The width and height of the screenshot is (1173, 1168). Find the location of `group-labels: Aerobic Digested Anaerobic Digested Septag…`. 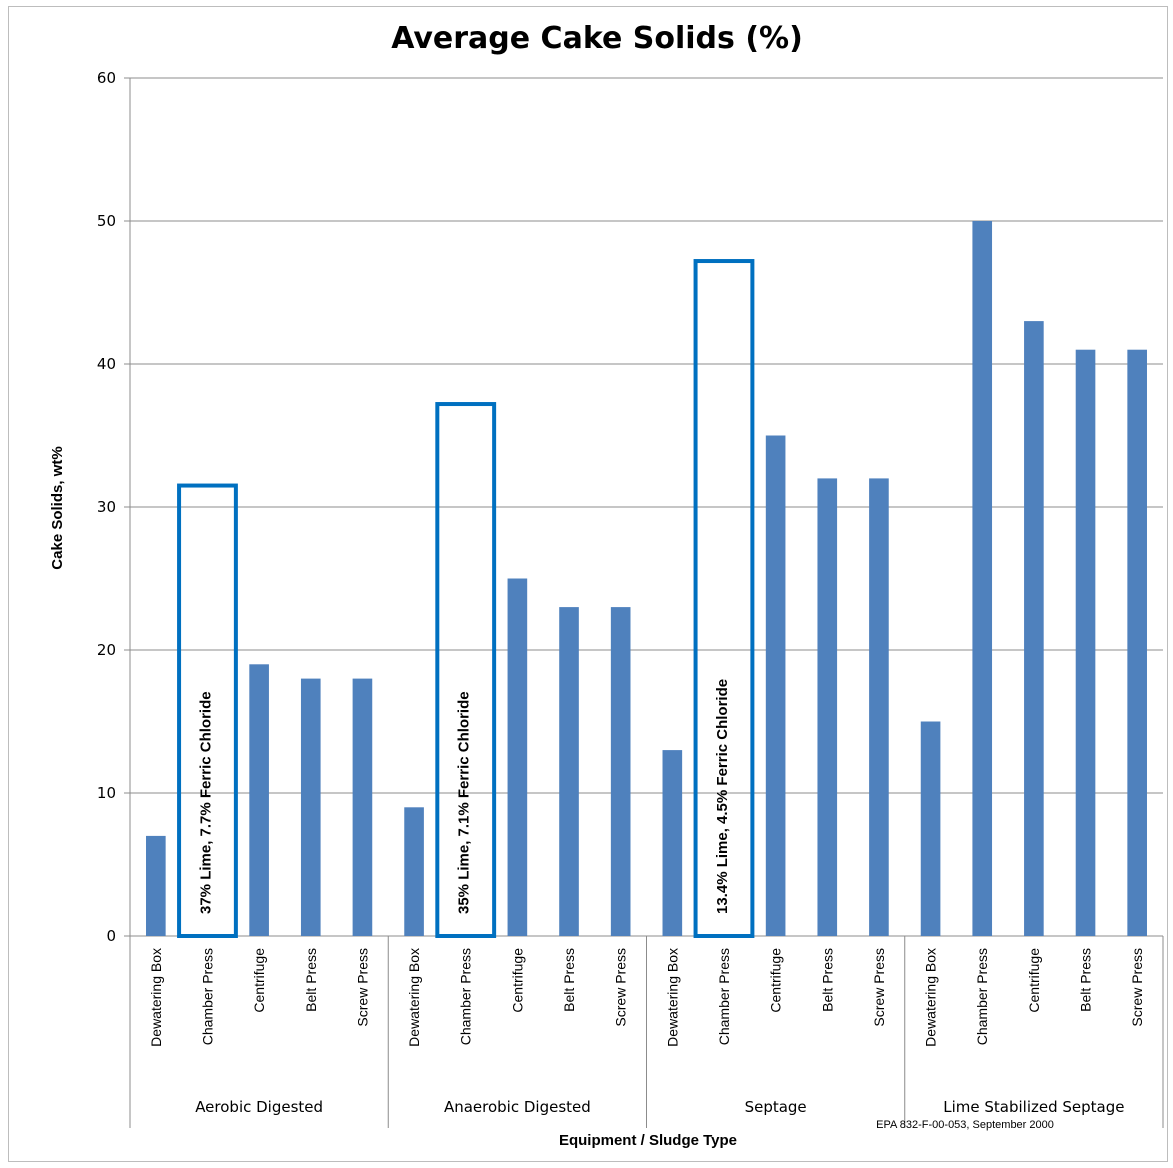

group-labels: Aerobic Digested Anaerobic Digested Septag… is located at coordinates (659, 1107).